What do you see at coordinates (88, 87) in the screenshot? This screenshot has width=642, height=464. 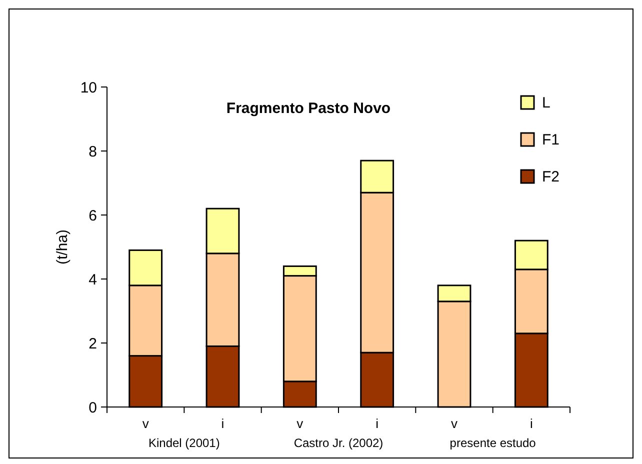 I see `y-tick-label: 10` at bounding box center [88, 87].